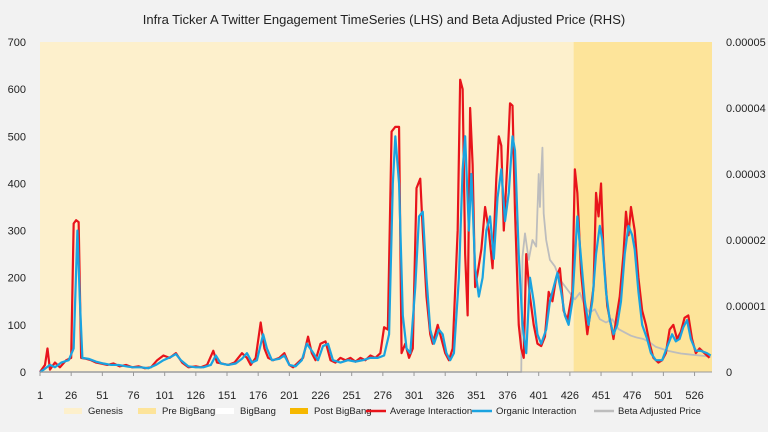  Describe the element at coordinates (343, 411) in the screenshot. I see `legend-label-post-bigbang: Post BigBang` at that location.